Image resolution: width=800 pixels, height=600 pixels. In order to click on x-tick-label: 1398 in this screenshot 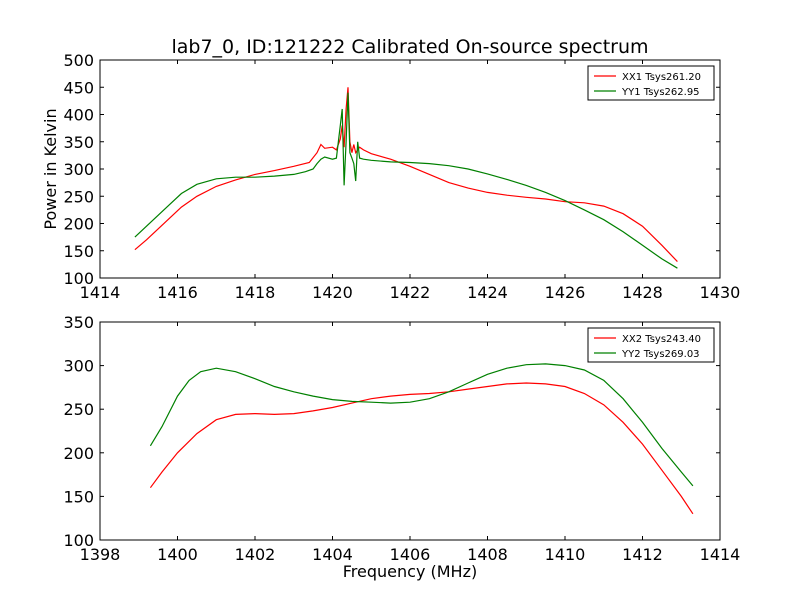, I will do `click(100, 554)`.